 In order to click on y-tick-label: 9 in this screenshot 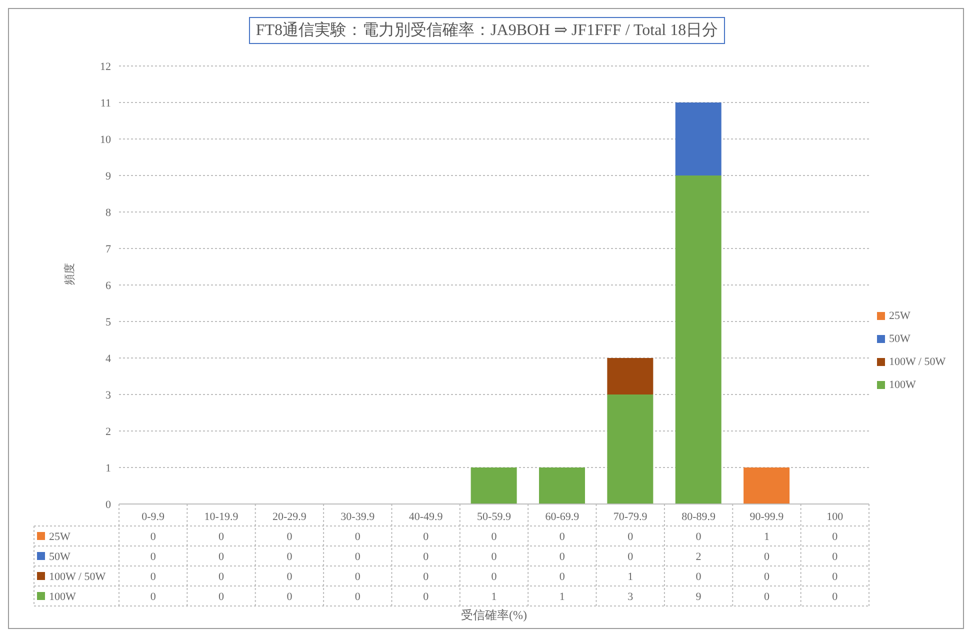, I will do `click(109, 176)`.